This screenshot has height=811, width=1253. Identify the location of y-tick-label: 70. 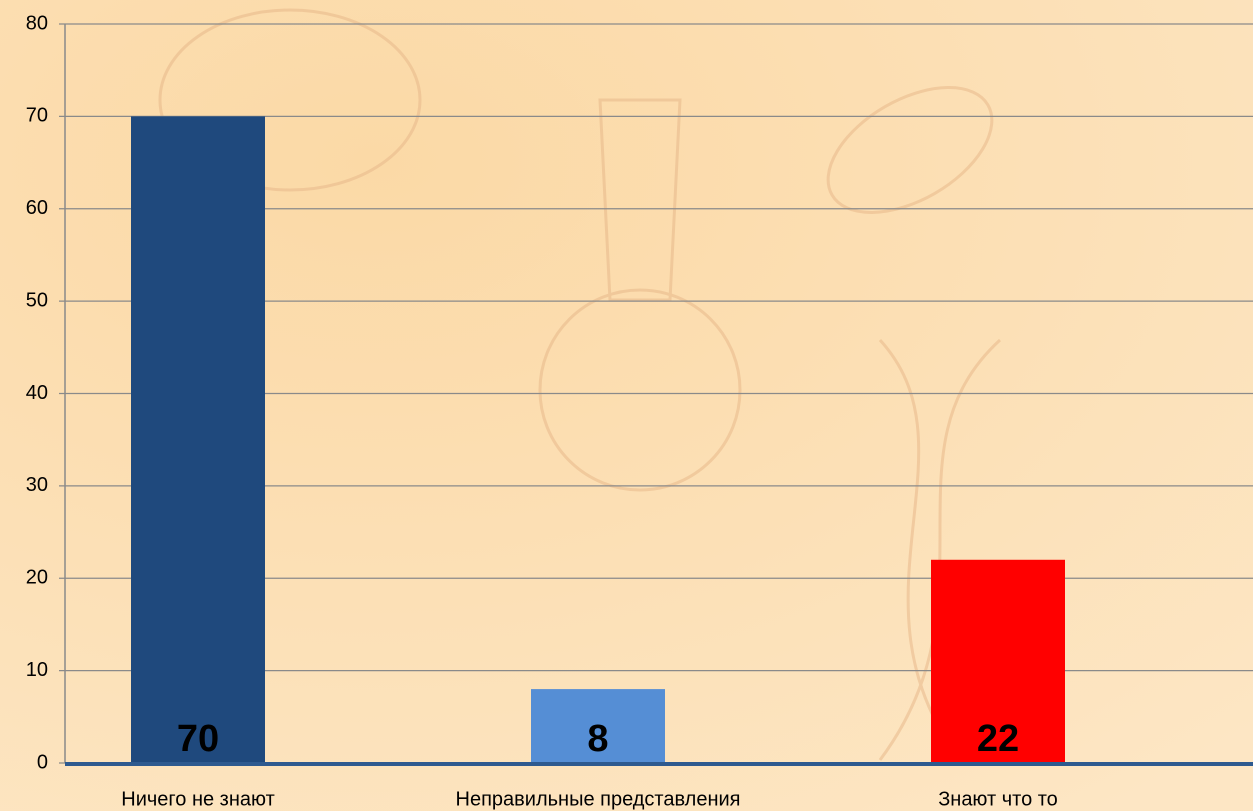
(37, 116).